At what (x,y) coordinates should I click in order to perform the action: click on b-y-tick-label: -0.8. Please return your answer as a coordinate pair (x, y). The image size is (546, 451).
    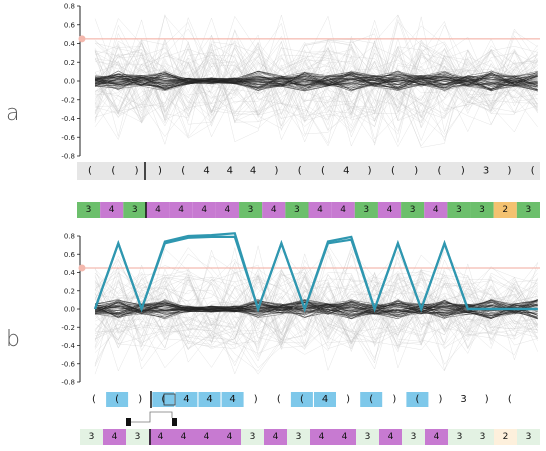
    Looking at the image, I should click on (68, 383).